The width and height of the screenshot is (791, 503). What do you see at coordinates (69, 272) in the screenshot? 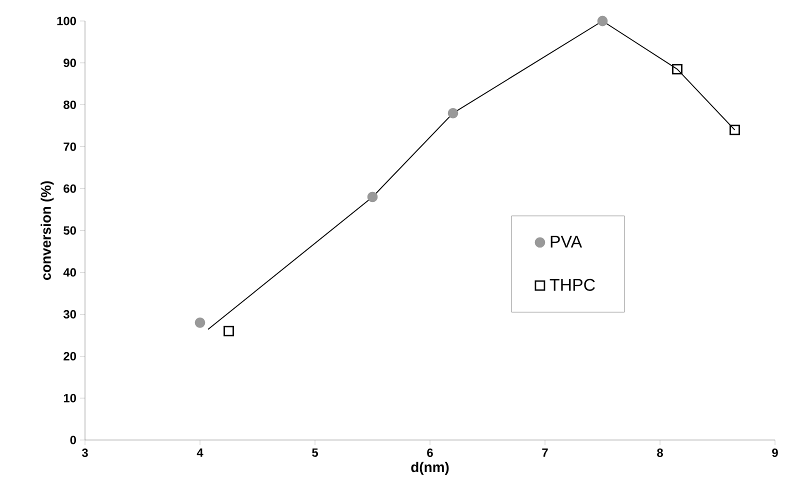
I see `y-tick-label: 40` at bounding box center [69, 272].